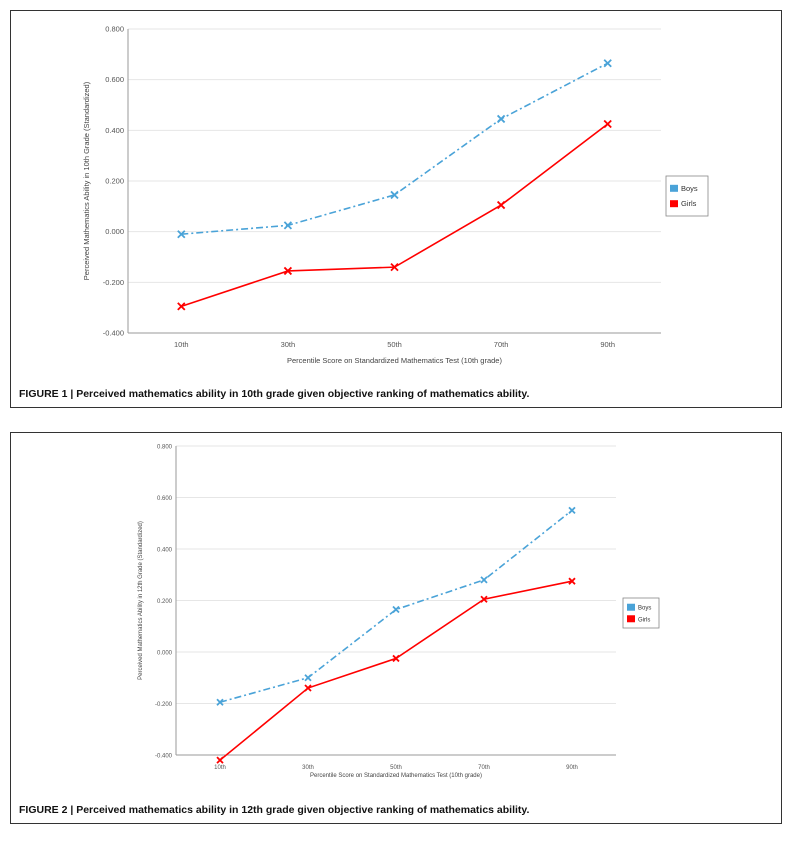 The image size is (792, 843). I want to click on chart2-ytick-label: -0.200, so click(164, 705).